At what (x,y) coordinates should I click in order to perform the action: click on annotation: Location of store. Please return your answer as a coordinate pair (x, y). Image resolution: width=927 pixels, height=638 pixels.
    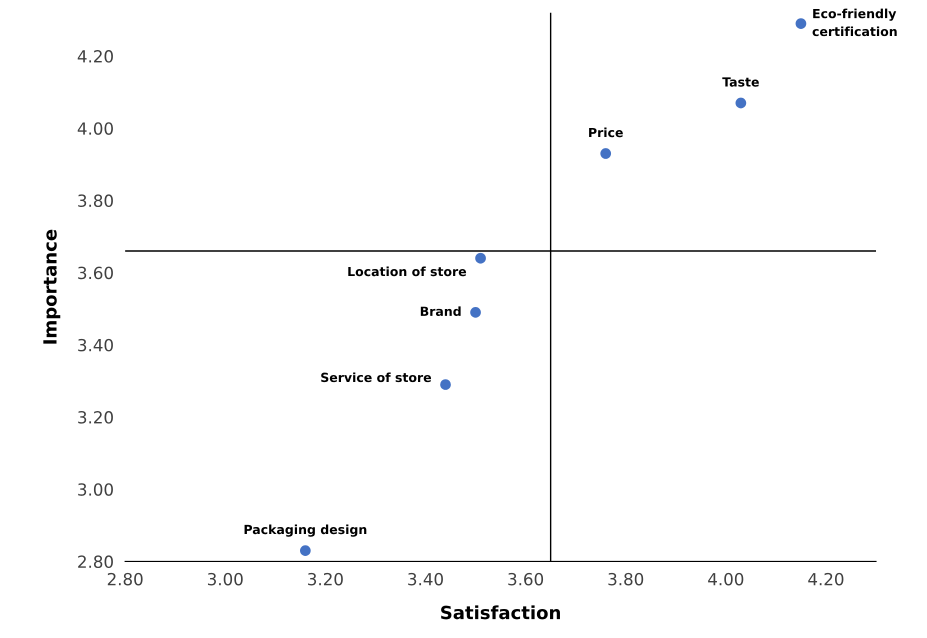
    Looking at the image, I should click on (407, 271).